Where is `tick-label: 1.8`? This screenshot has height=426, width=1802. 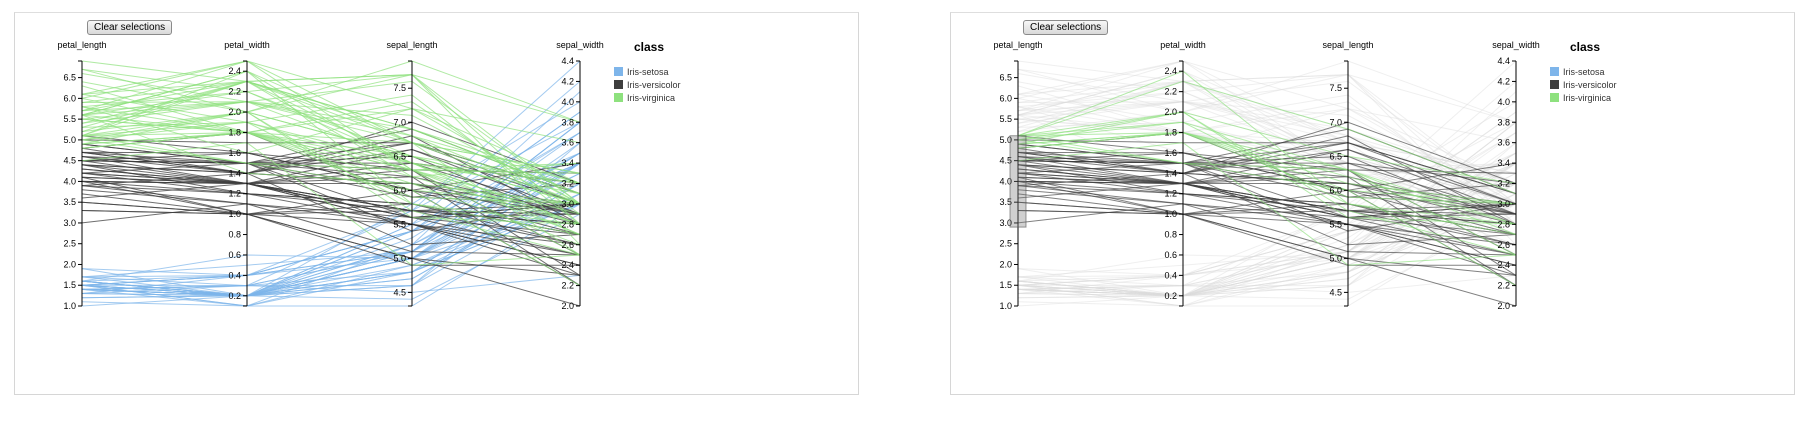 tick-label: 1.8 is located at coordinates (234, 132).